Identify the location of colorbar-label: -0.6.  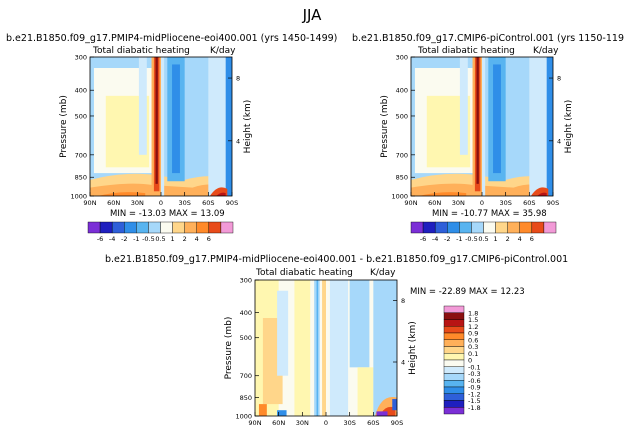
(474, 381).